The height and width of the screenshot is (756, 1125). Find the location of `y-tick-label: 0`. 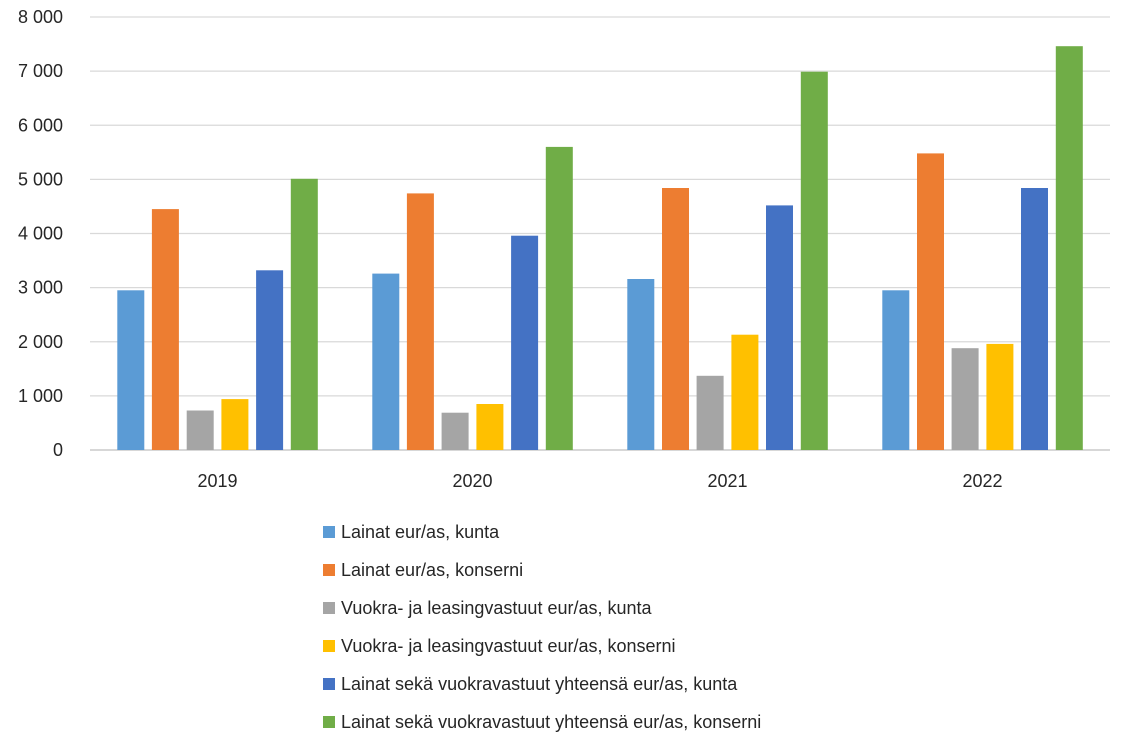

y-tick-label: 0 is located at coordinates (58, 450).